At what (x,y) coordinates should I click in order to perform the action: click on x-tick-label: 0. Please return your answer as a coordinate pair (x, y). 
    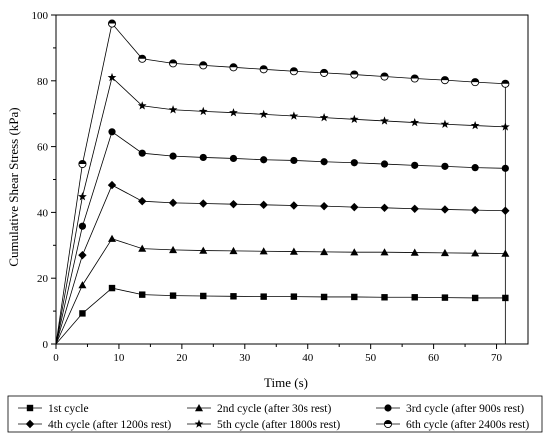
    Looking at the image, I should click on (56, 358).